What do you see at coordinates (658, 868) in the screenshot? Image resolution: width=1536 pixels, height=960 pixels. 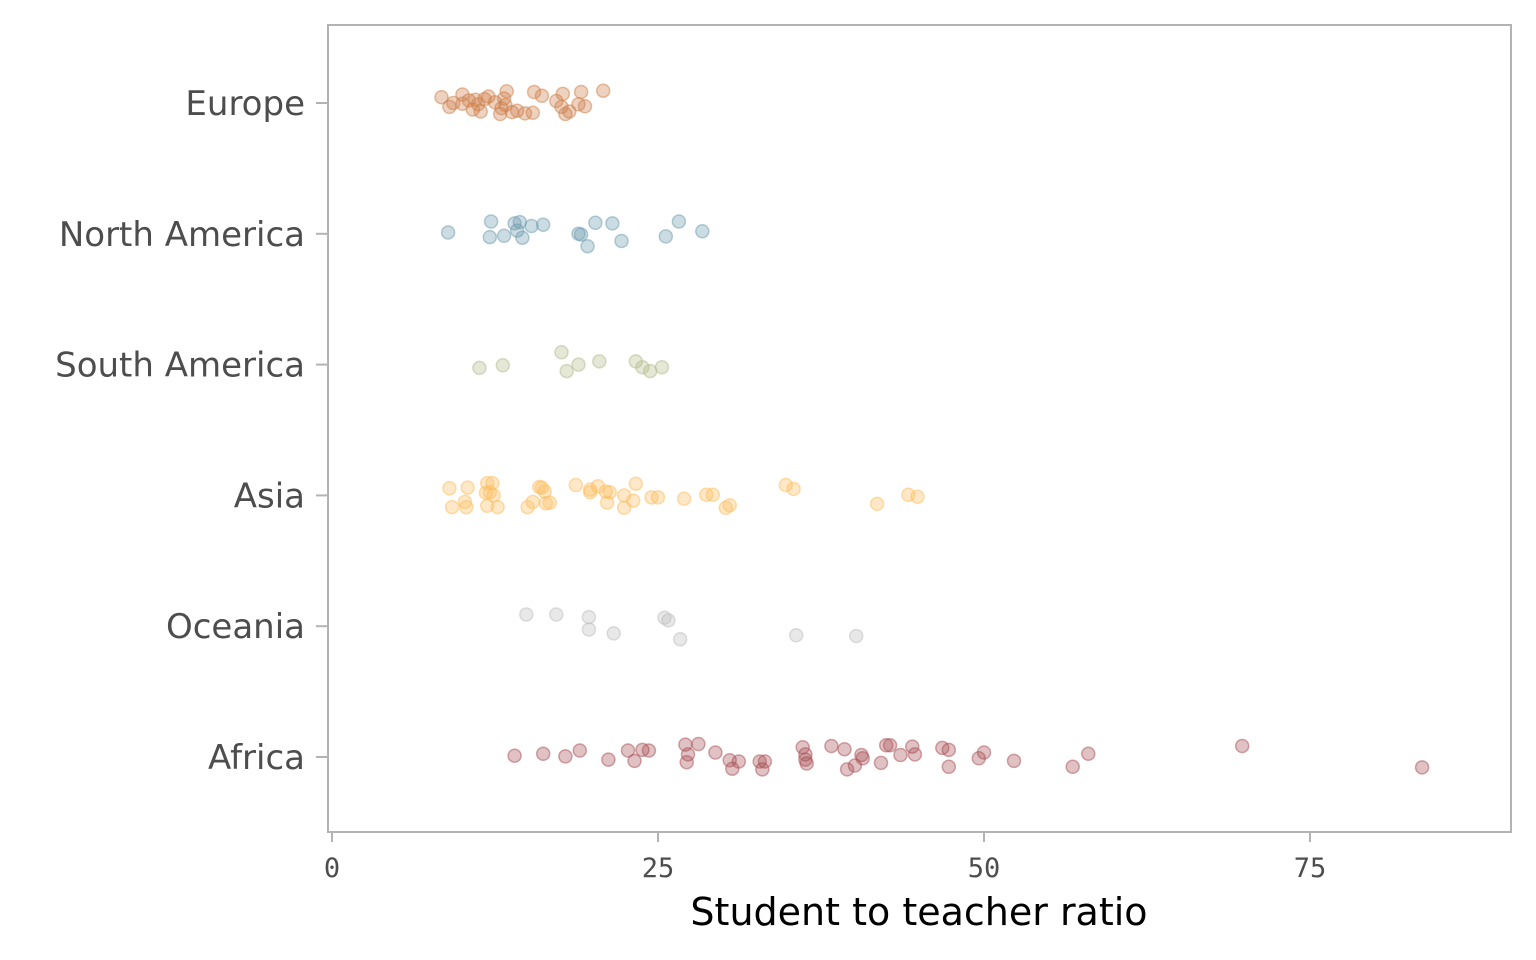 I see `x-tick-label: 25` at bounding box center [658, 868].